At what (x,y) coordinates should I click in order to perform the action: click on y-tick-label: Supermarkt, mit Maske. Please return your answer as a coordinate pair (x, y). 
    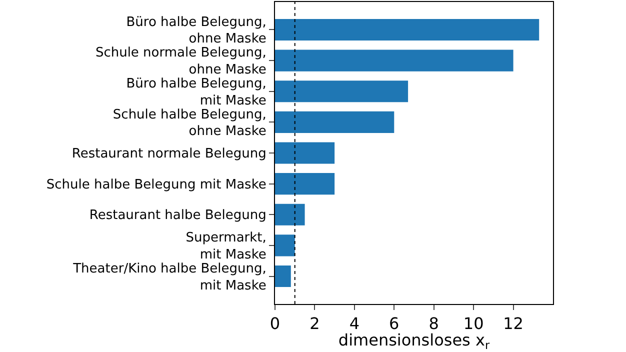
    Looking at the image, I should click on (226, 246).